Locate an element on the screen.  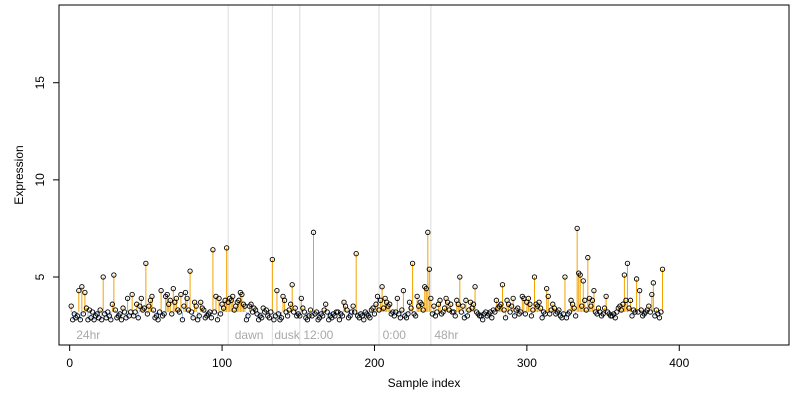
y-tick-label: 10 is located at coordinates (40, 180).